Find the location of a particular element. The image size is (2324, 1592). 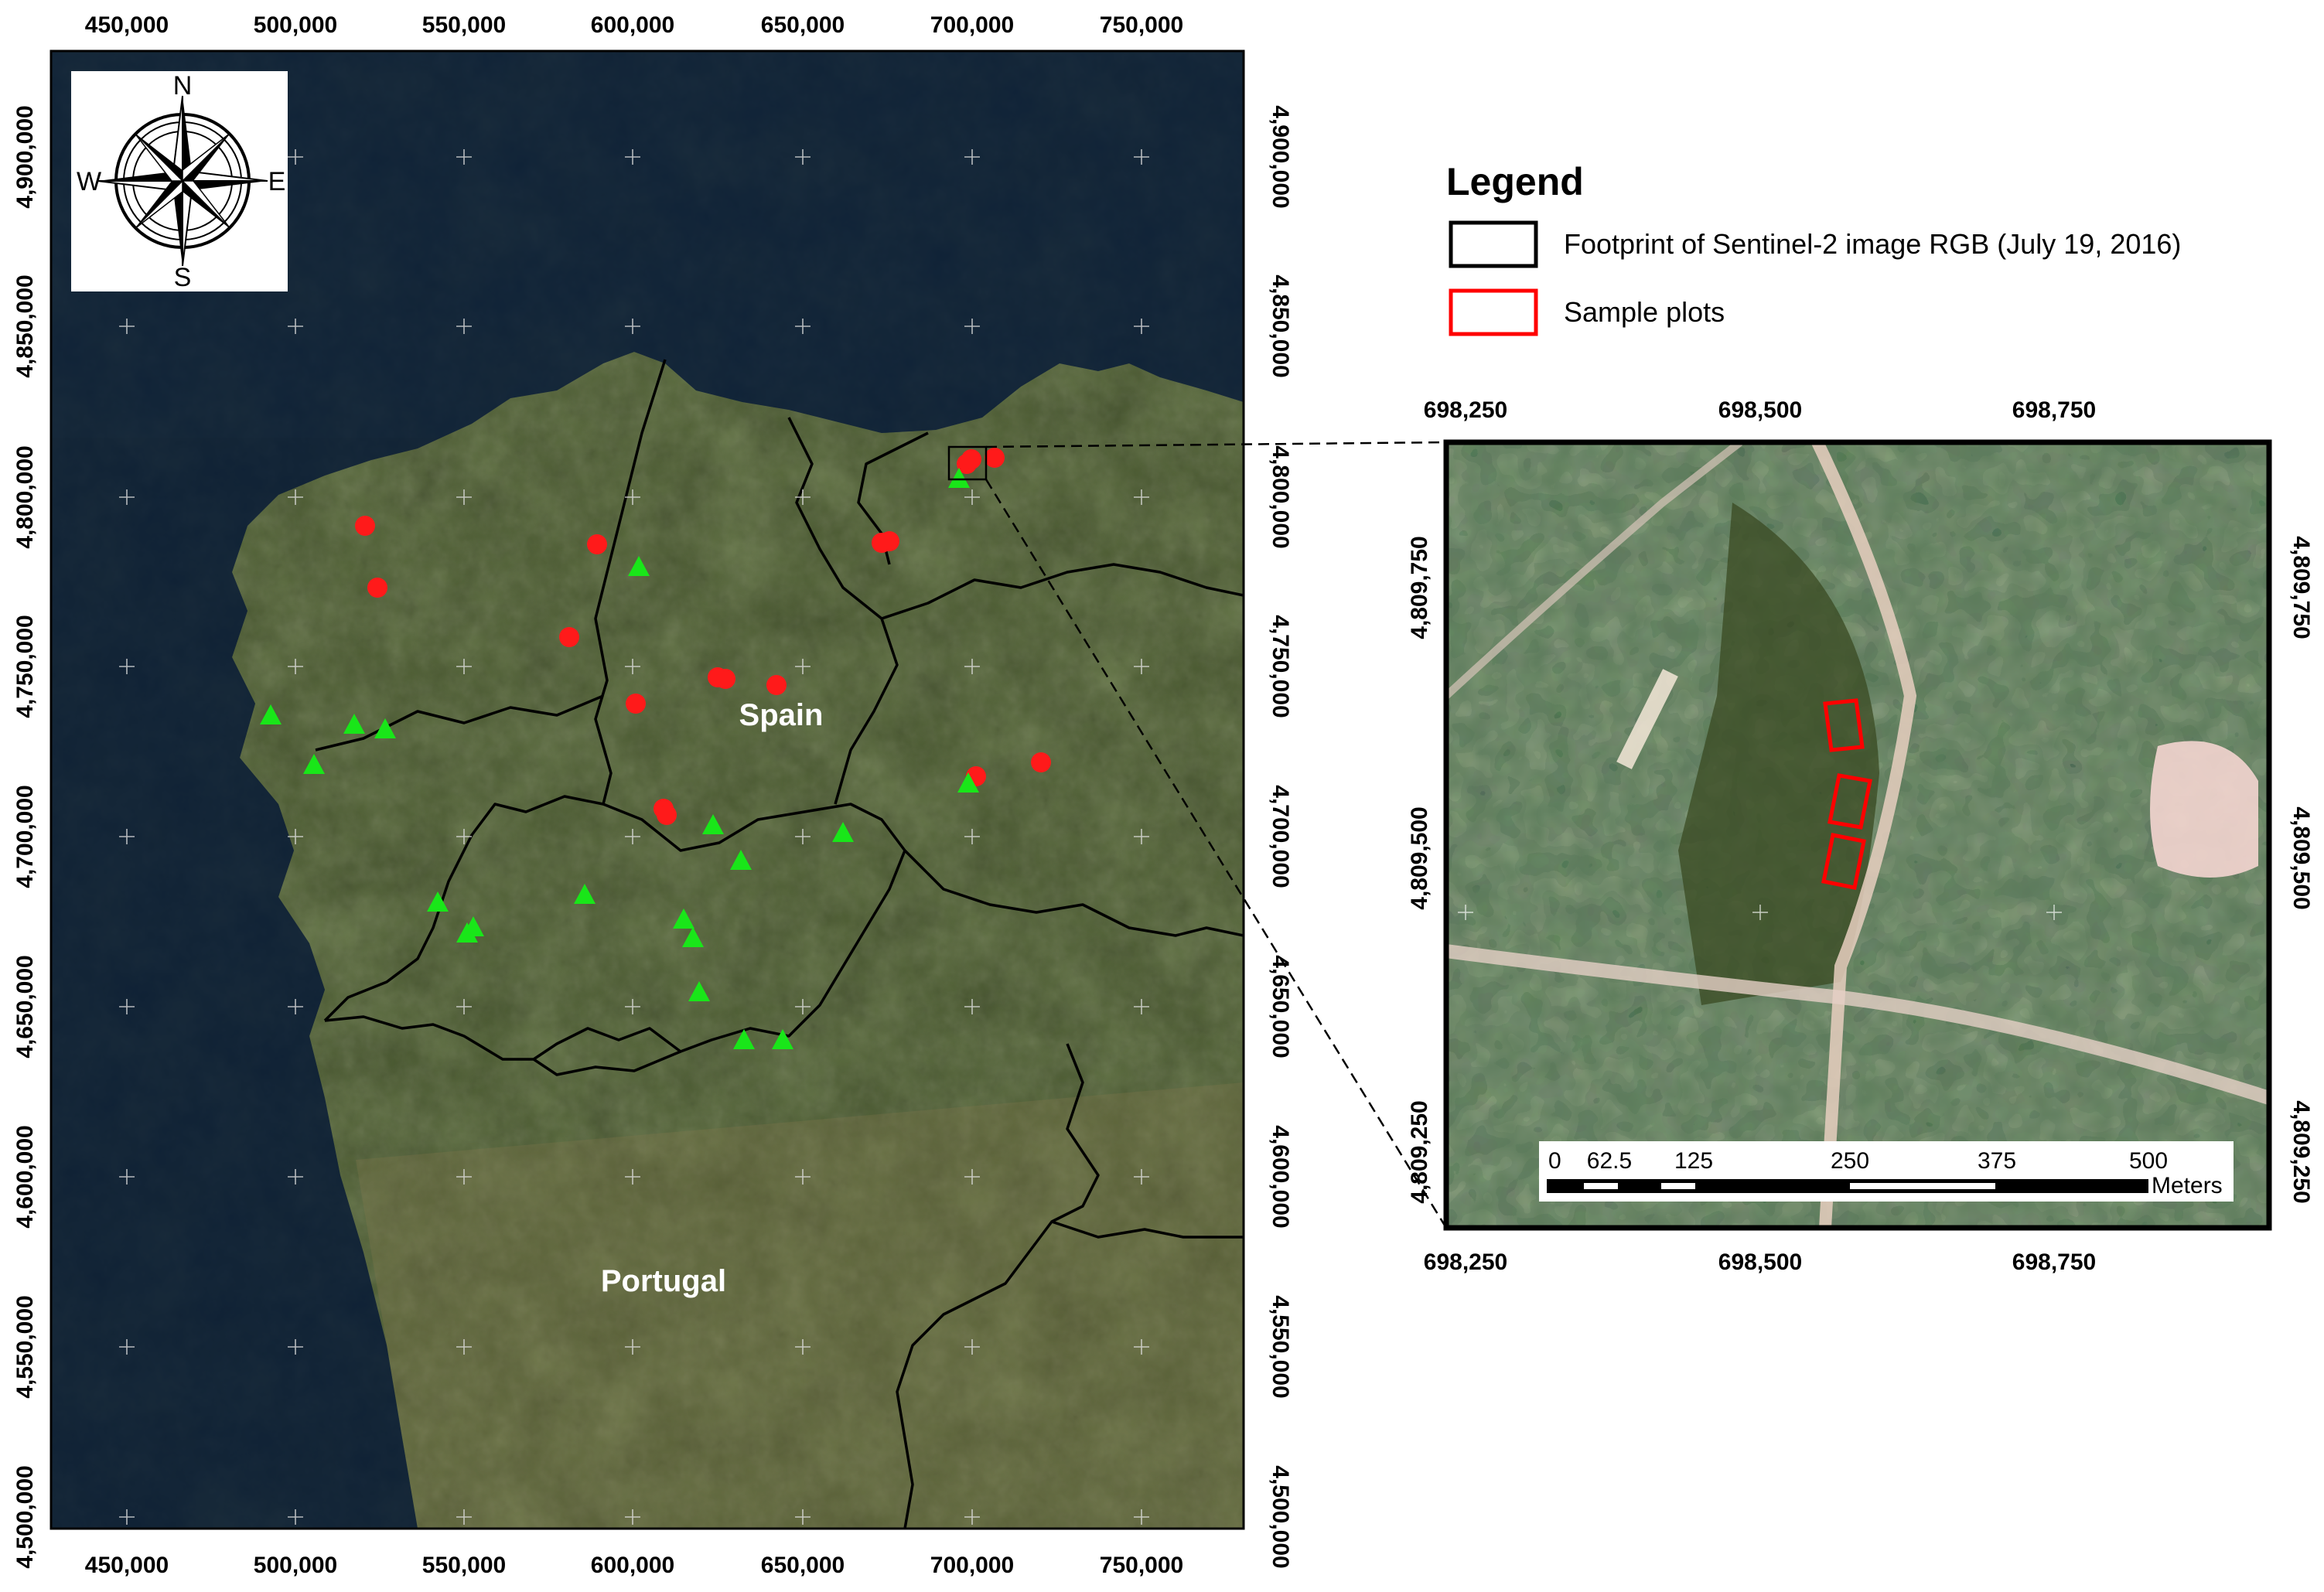

main-x-tick-label-top: 650,000 is located at coordinates (803, 25).